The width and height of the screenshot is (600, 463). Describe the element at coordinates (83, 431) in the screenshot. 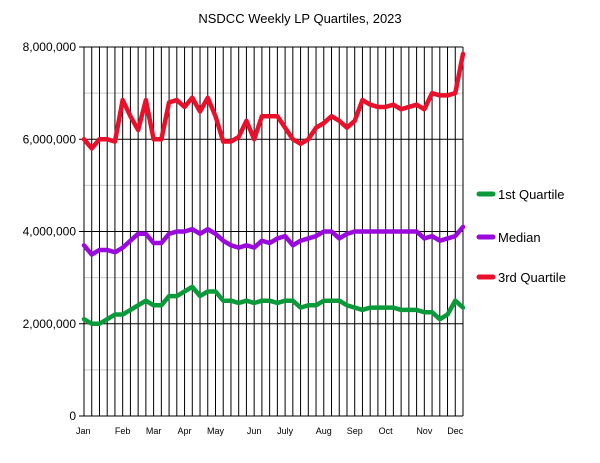

I see `x-tick-label: Jan` at that location.